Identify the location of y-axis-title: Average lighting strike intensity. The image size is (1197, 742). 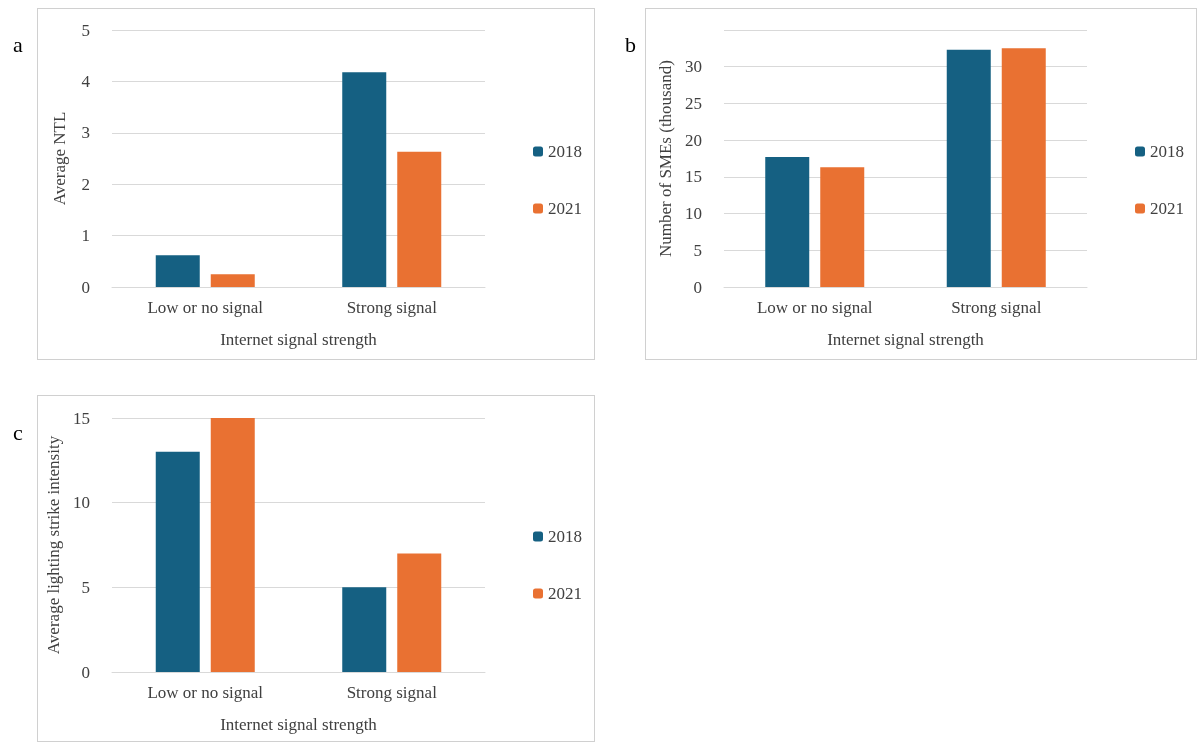
(54, 545).